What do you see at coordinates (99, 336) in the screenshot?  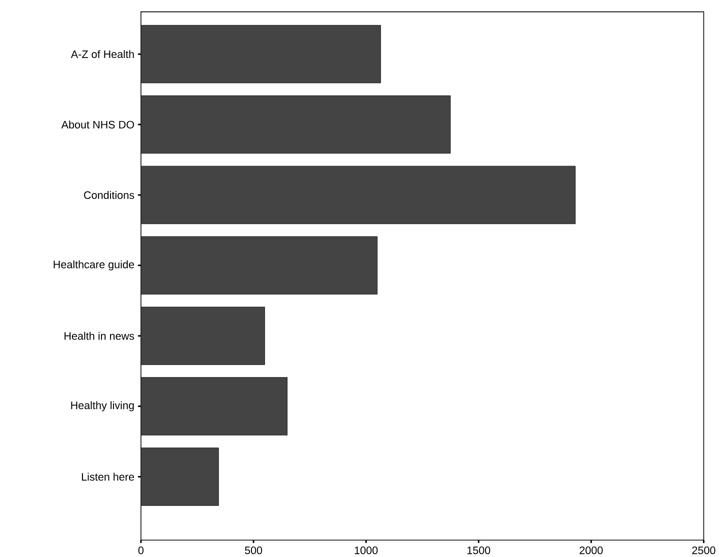 I see `y-tick-label: Health in news` at bounding box center [99, 336].